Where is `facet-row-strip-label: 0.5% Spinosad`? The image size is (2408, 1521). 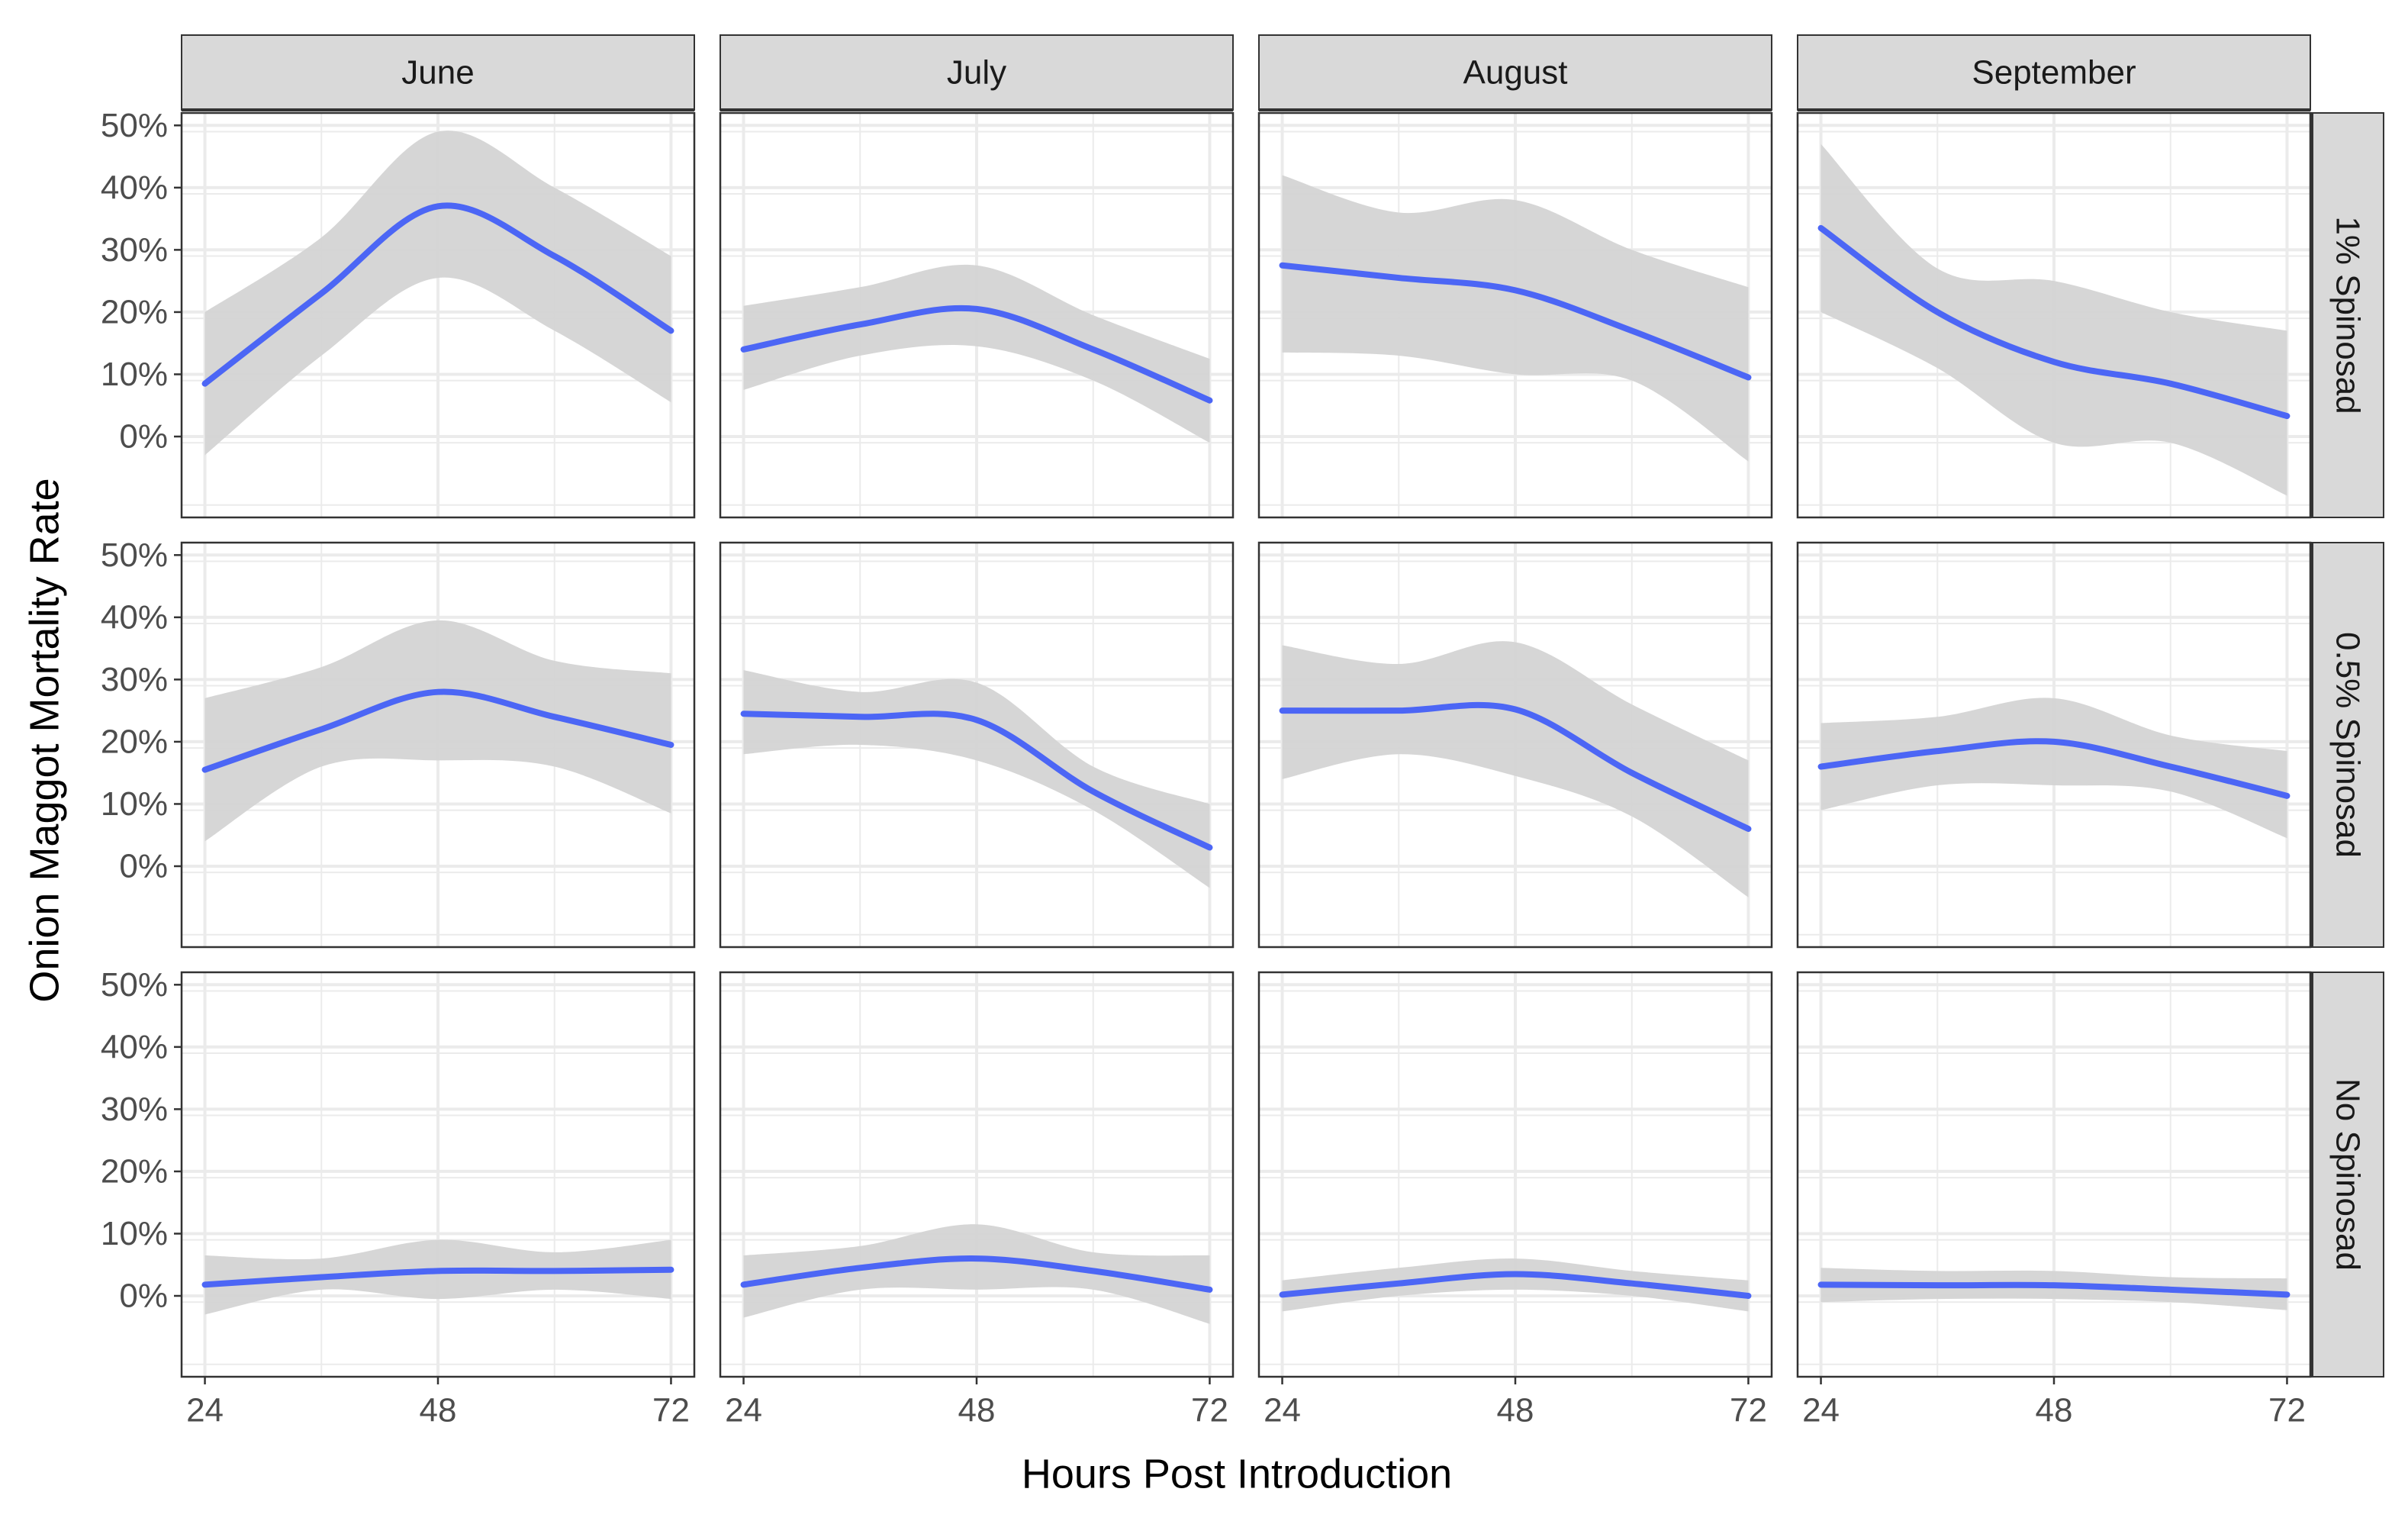
facet-row-strip-label: 0.5% Spinosad is located at coordinates (2348, 745).